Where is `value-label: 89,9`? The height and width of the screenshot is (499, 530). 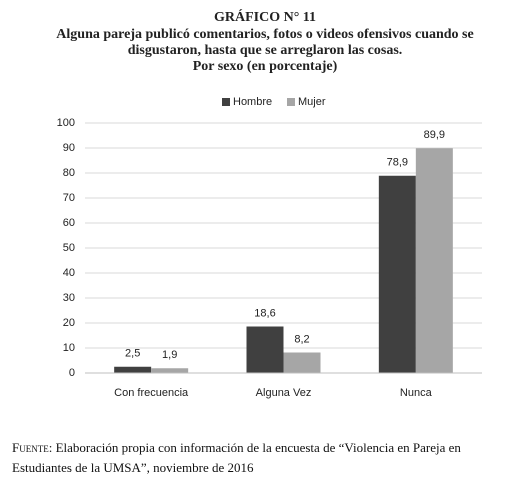
value-label: 89,9 is located at coordinates (434, 135).